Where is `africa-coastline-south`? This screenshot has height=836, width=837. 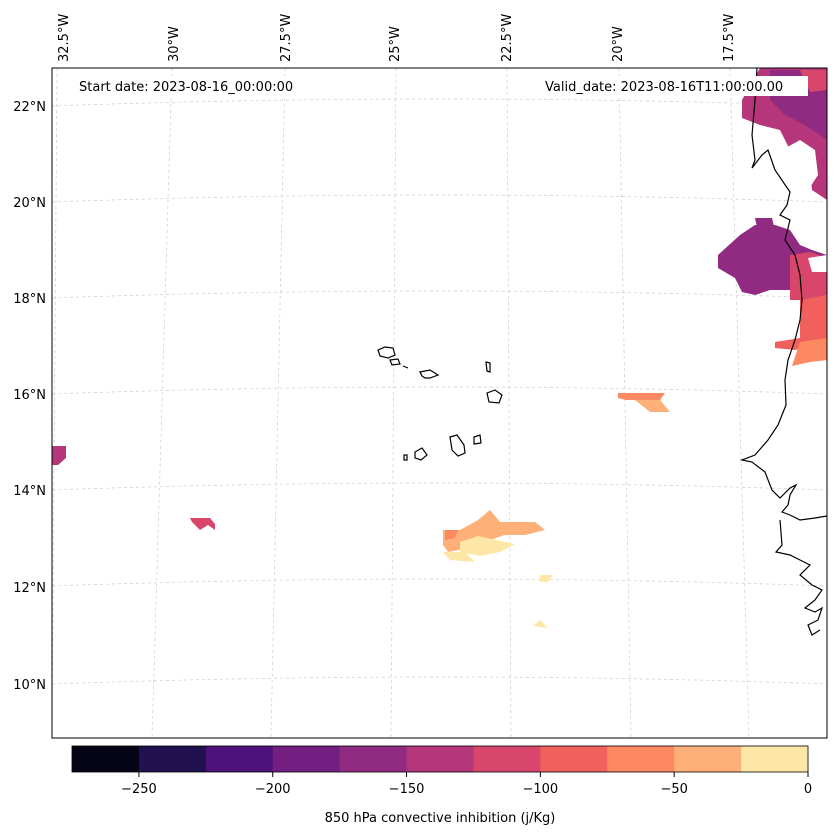 africa-coastline-south is located at coordinates (799, 577).